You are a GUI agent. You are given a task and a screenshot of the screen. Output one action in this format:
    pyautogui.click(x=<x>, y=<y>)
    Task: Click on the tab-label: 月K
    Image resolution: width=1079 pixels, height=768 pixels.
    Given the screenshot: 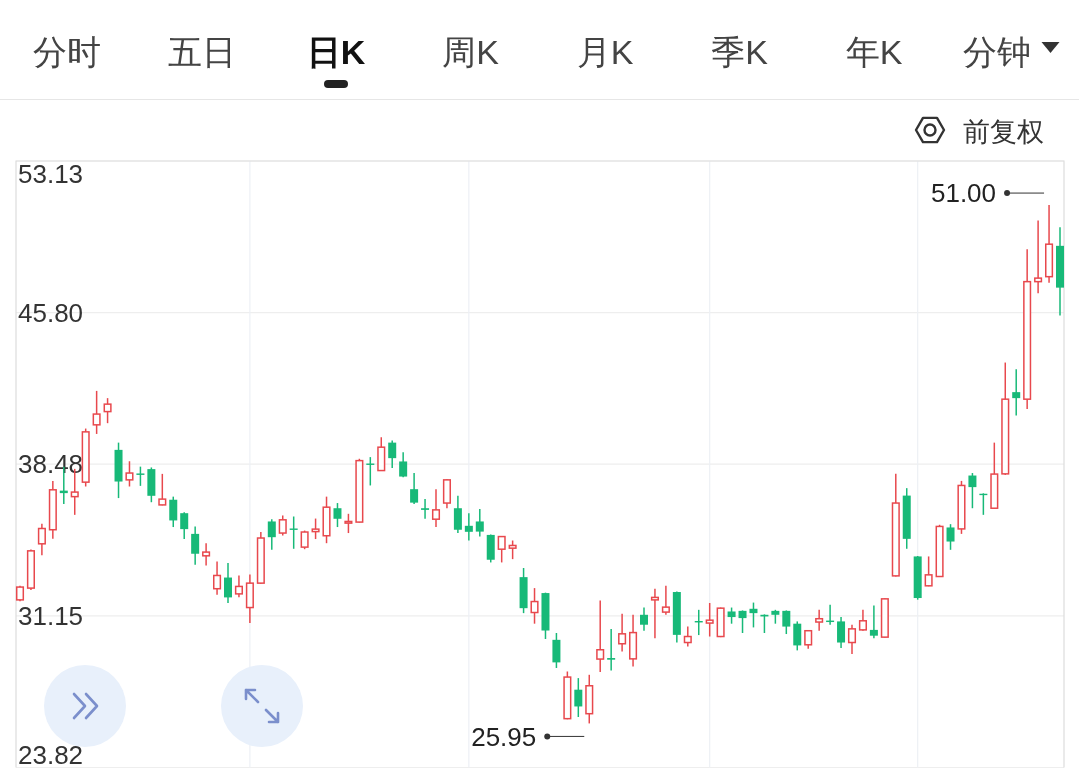 What is the action you would take?
    pyautogui.click(x=605, y=52)
    